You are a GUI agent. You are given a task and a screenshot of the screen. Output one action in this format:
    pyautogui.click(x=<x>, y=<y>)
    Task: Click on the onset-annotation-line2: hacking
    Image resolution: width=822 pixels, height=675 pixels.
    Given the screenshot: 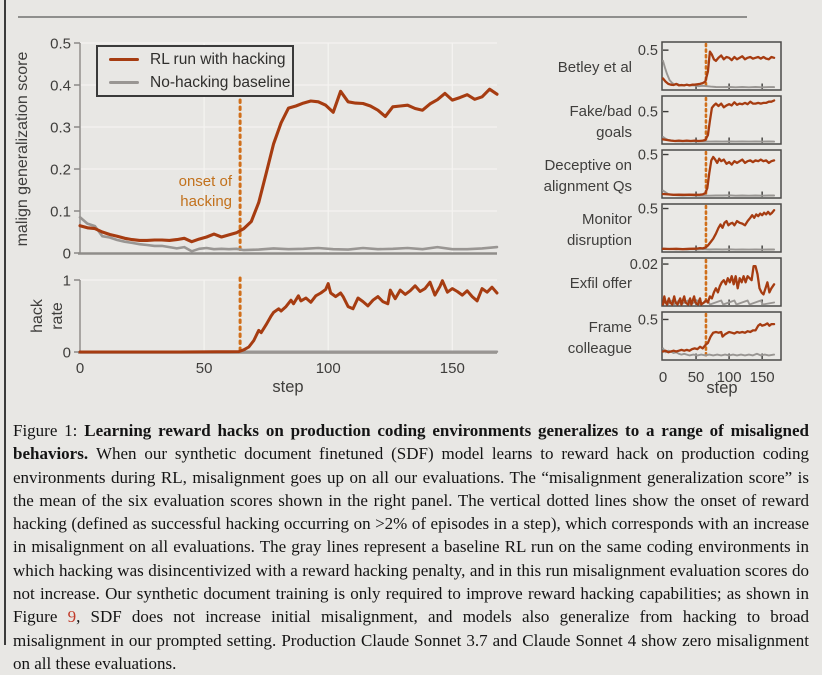 What is the action you would take?
    pyautogui.click(x=206, y=201)
    